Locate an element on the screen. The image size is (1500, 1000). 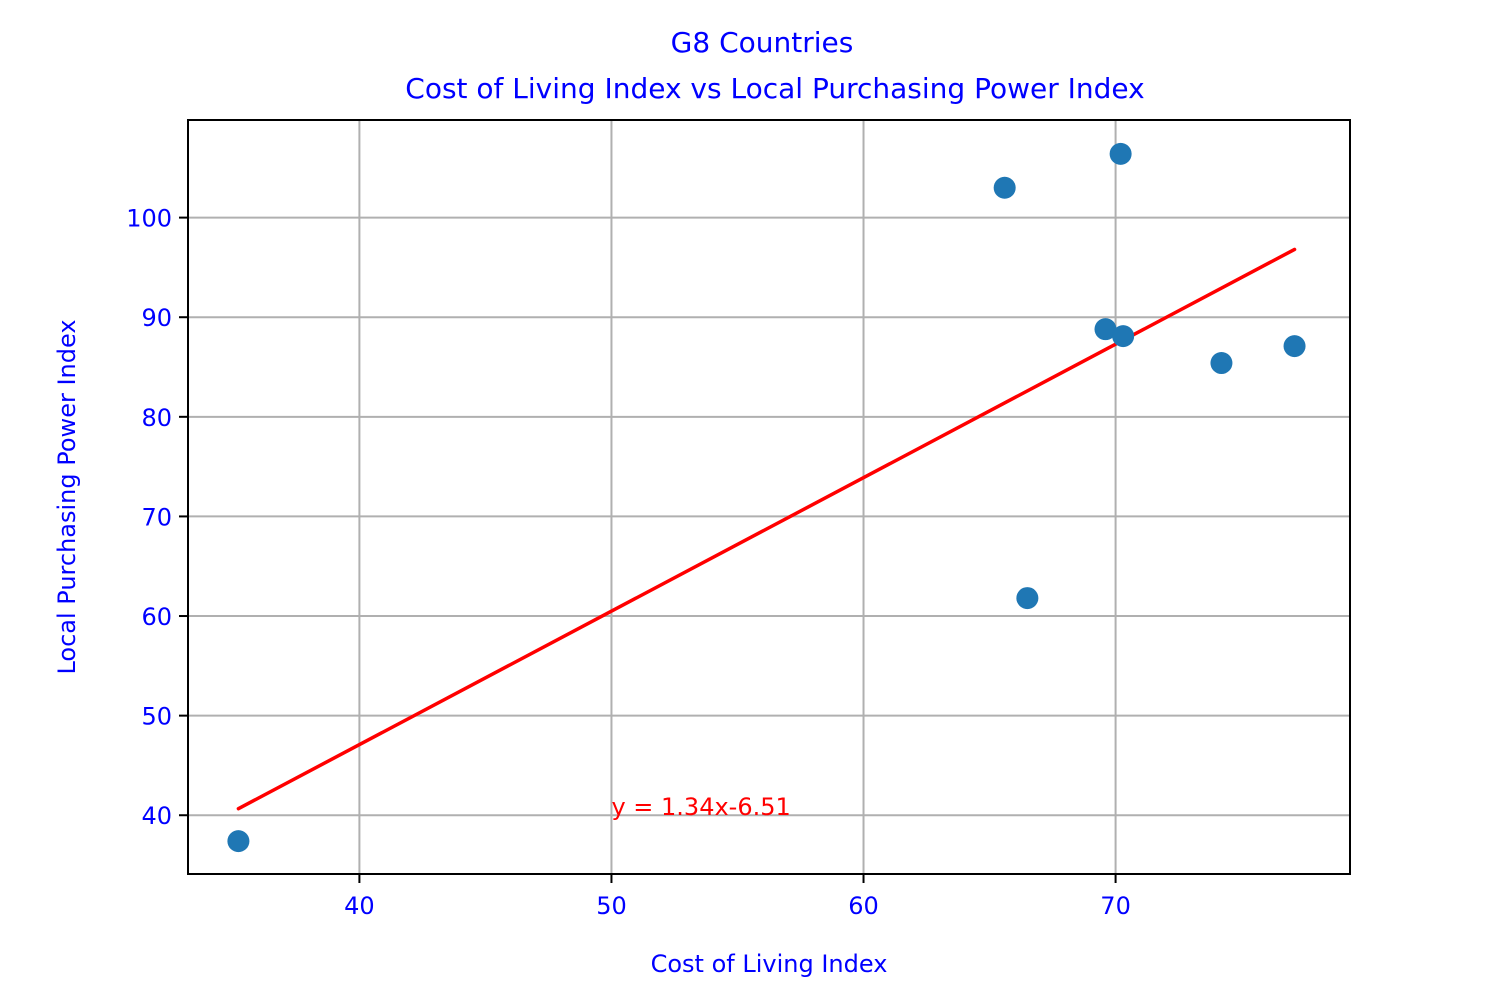
y-tick-label: 80 is located at coordinates (156, 418).